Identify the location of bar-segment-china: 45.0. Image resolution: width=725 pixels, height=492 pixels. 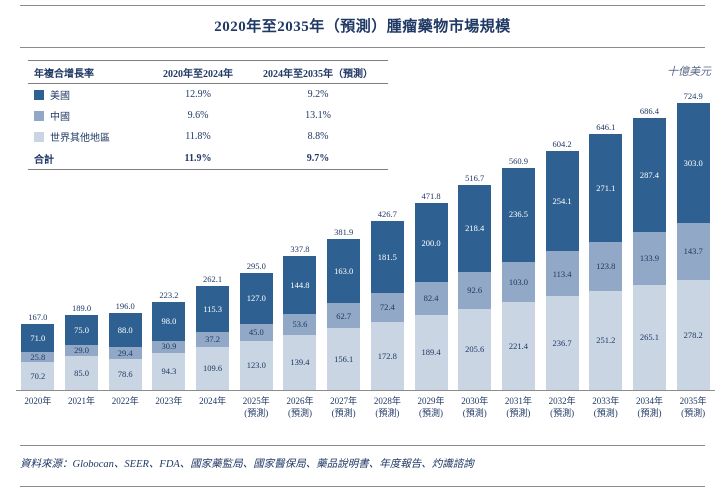
(256, 332).